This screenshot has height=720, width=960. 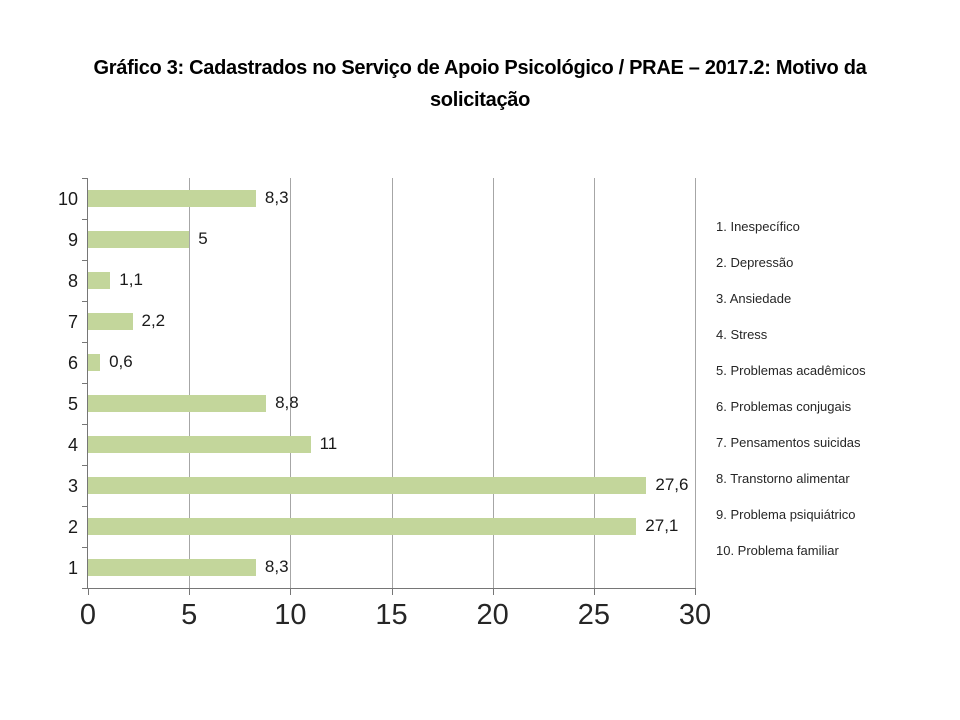 What do you see at coordinates (203, 238) in the screenshot?
I see `value-label: 5` at bounding box center [203, 238].